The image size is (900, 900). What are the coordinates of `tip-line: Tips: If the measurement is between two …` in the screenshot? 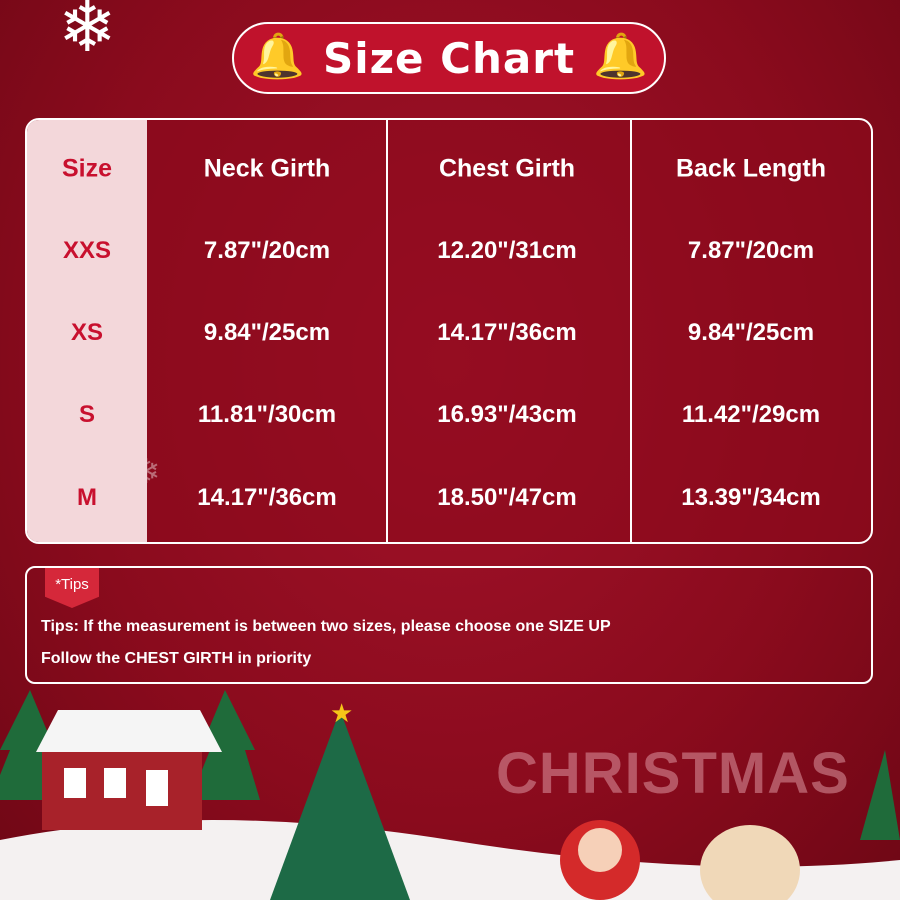 It's located at (326, 626).